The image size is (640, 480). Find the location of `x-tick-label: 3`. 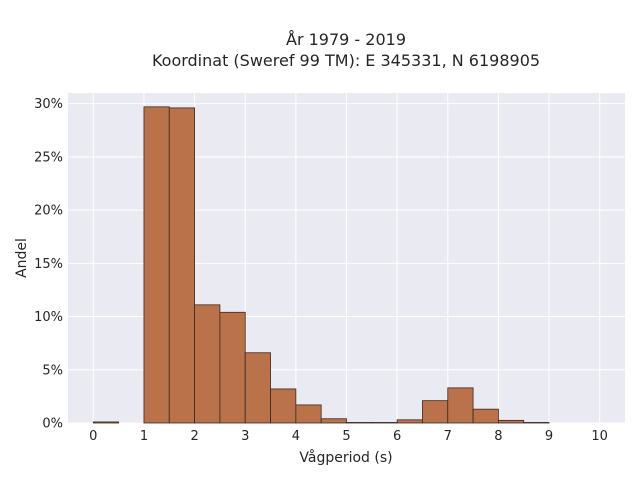

x-tick-label: 3 is located at coordinates (245, 436).